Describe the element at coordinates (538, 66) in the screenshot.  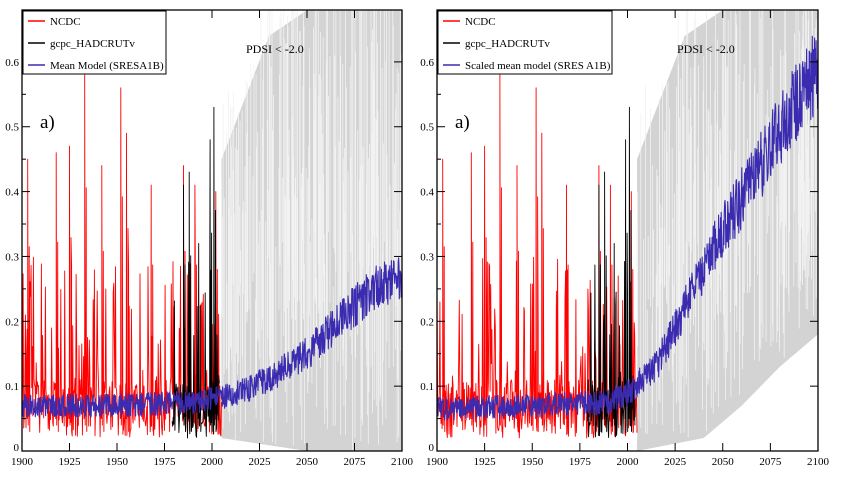
I see `legend-entry: Scaled mean model (SRES A1B)` at that location.